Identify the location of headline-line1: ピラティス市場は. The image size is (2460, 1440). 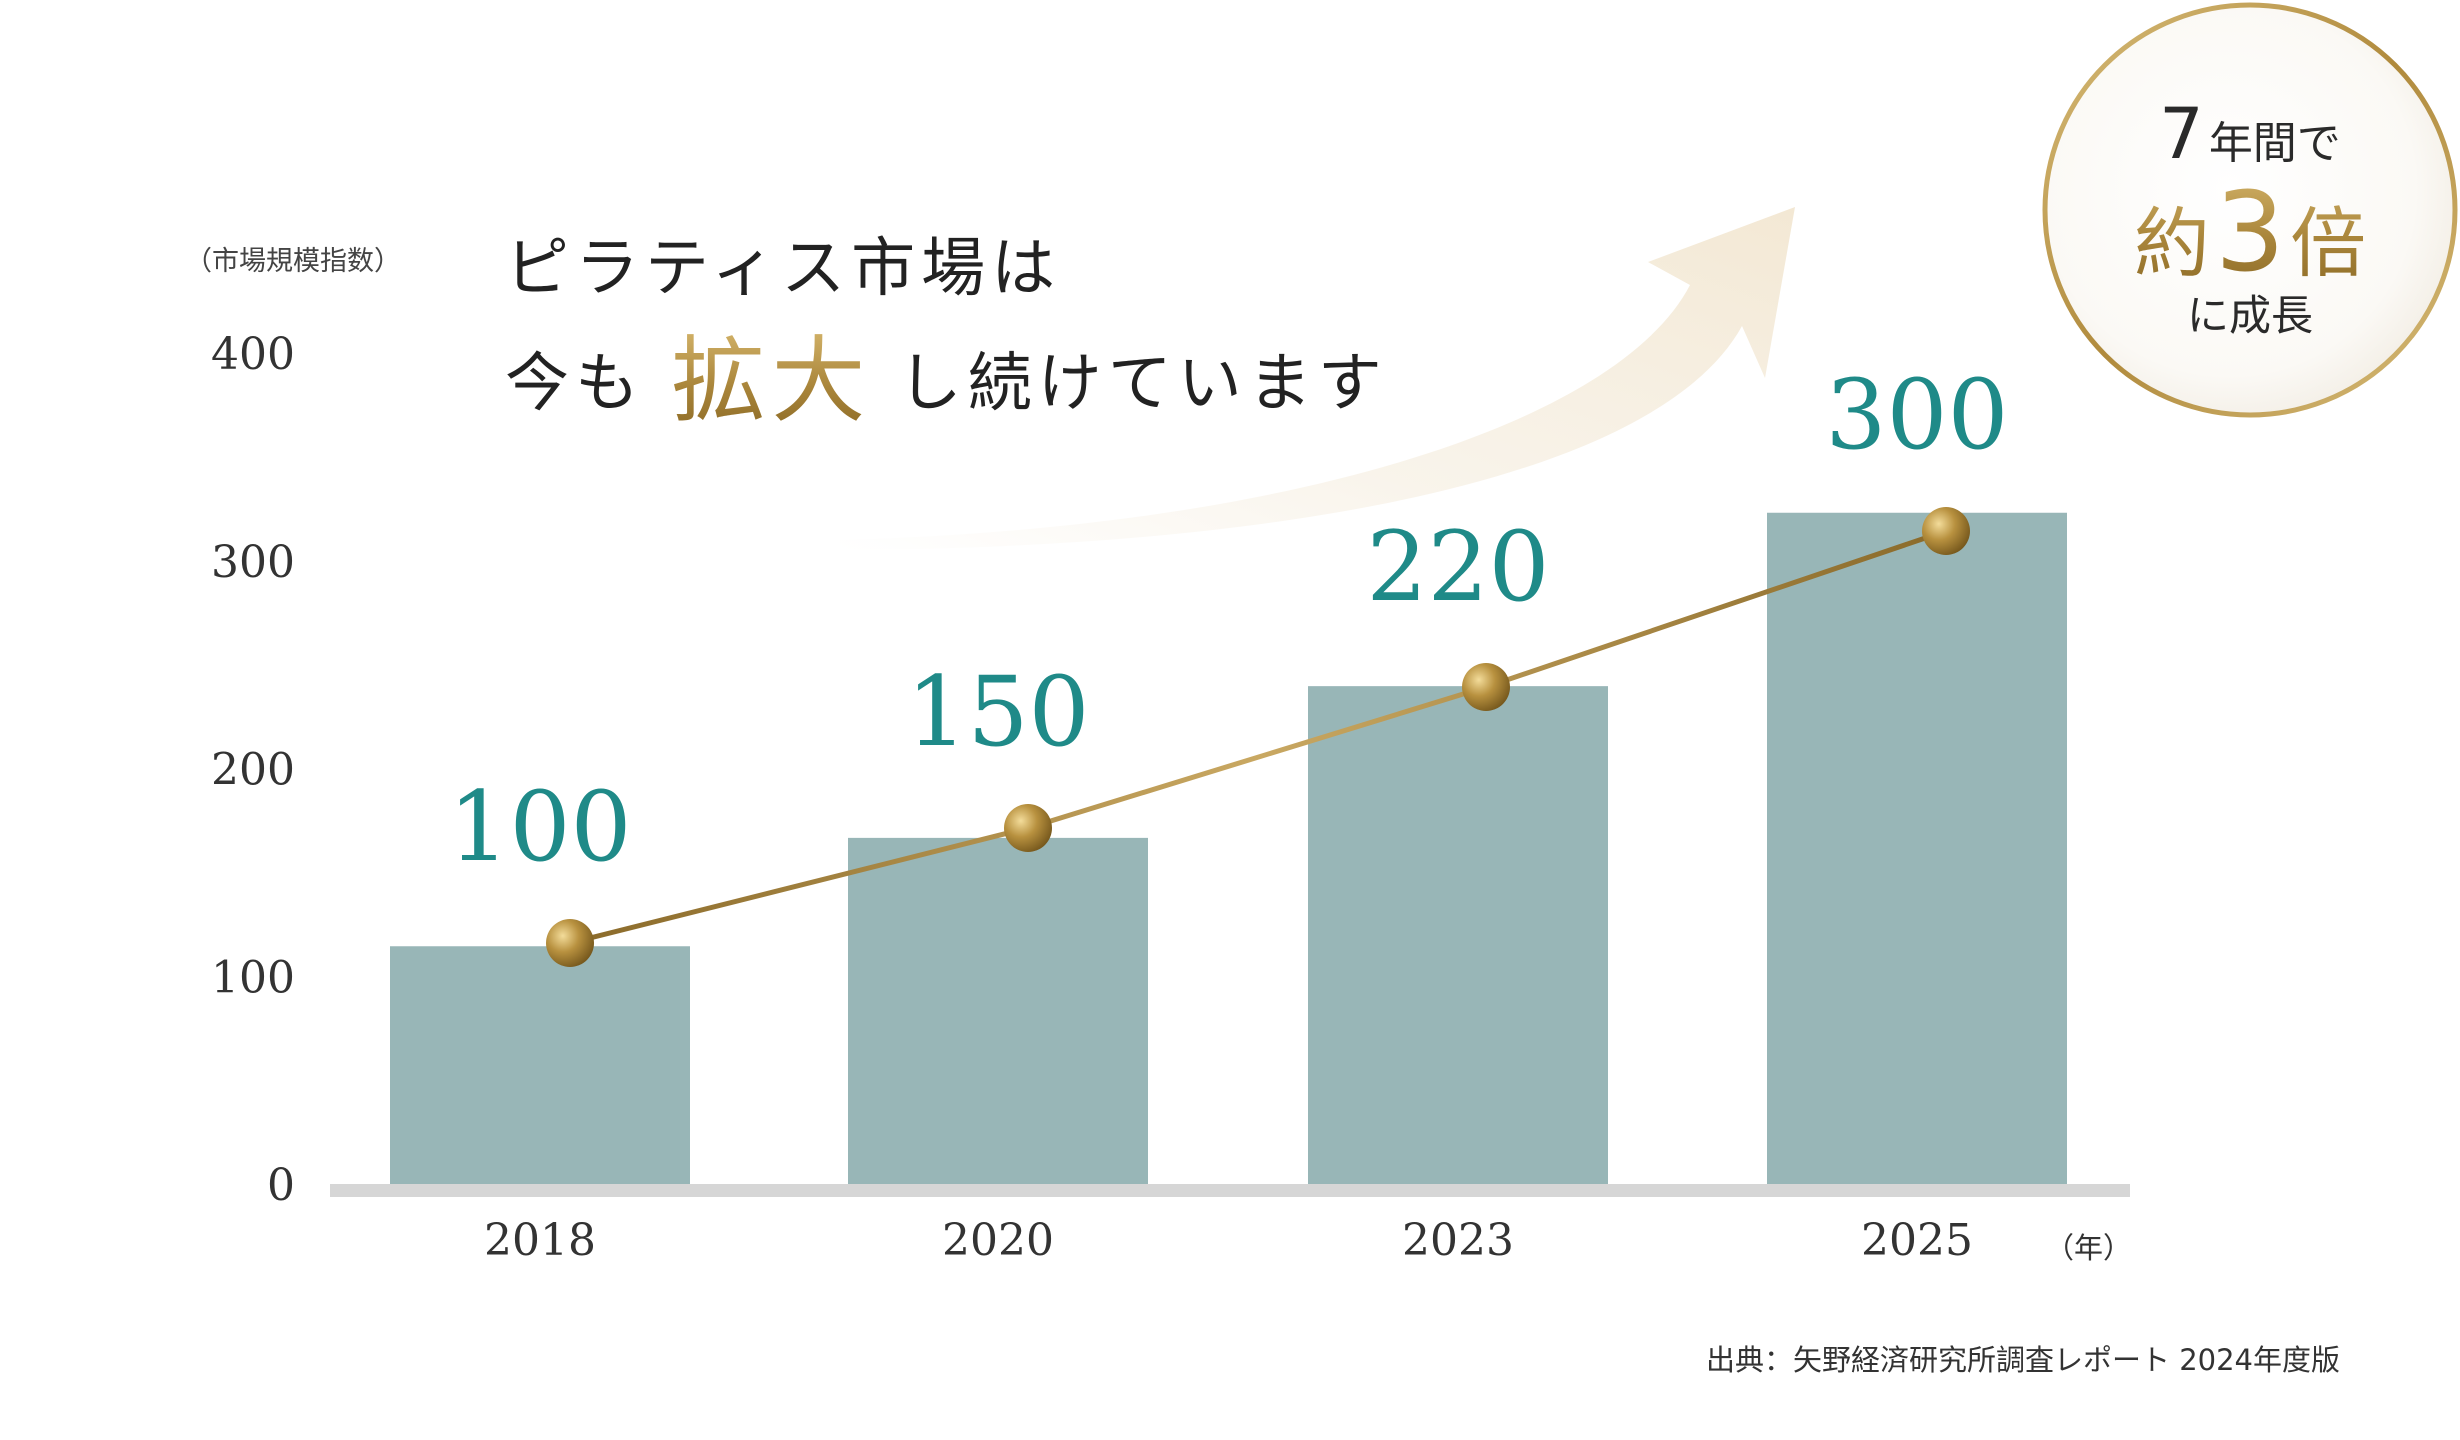
(783, 269).